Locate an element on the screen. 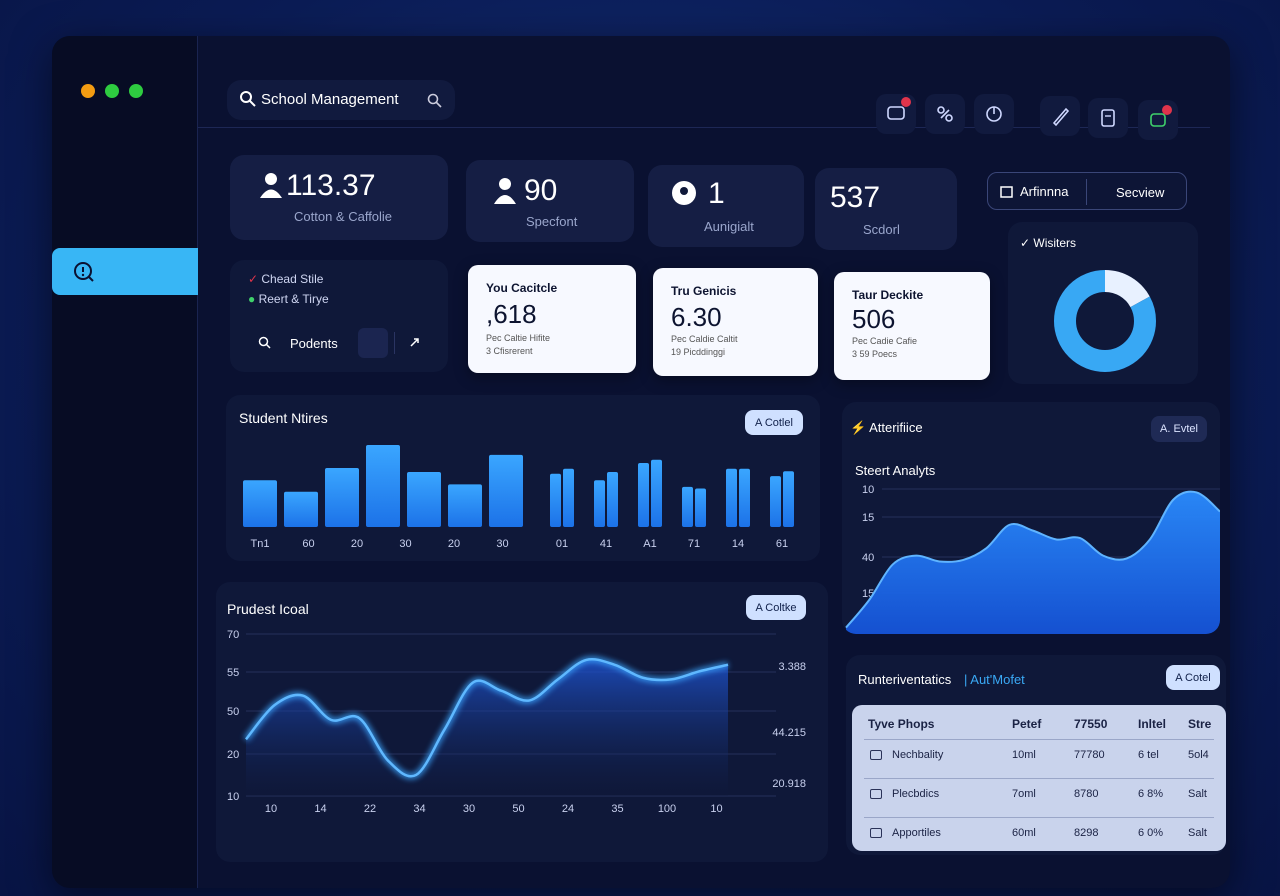  visitors-panel: ✓ Wisiters is located at coordinates (1103, 303).